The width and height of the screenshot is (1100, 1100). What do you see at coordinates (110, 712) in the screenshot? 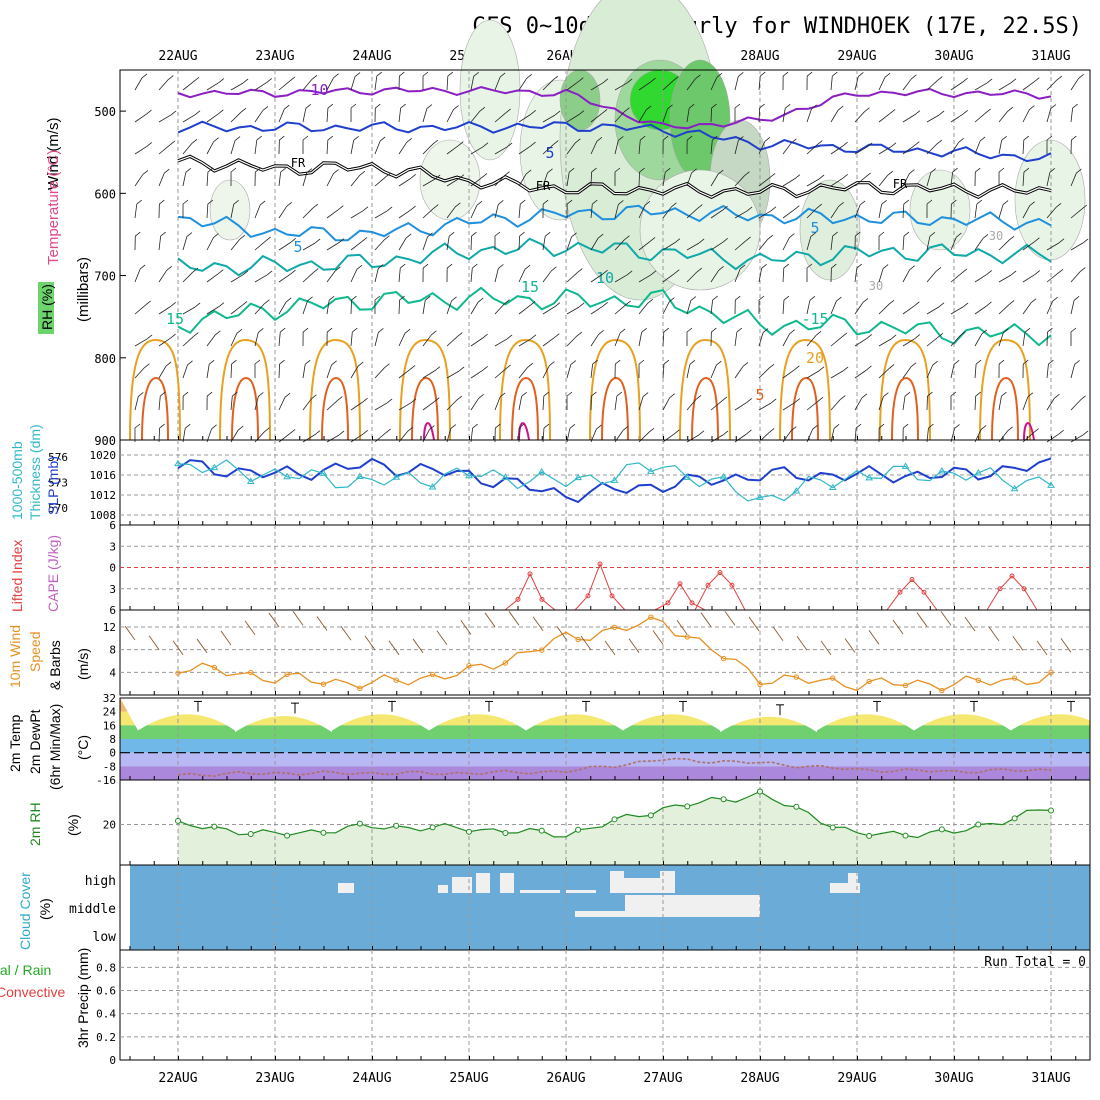
I see `temp-tick-1: 24` at bounding box center [110, 712].